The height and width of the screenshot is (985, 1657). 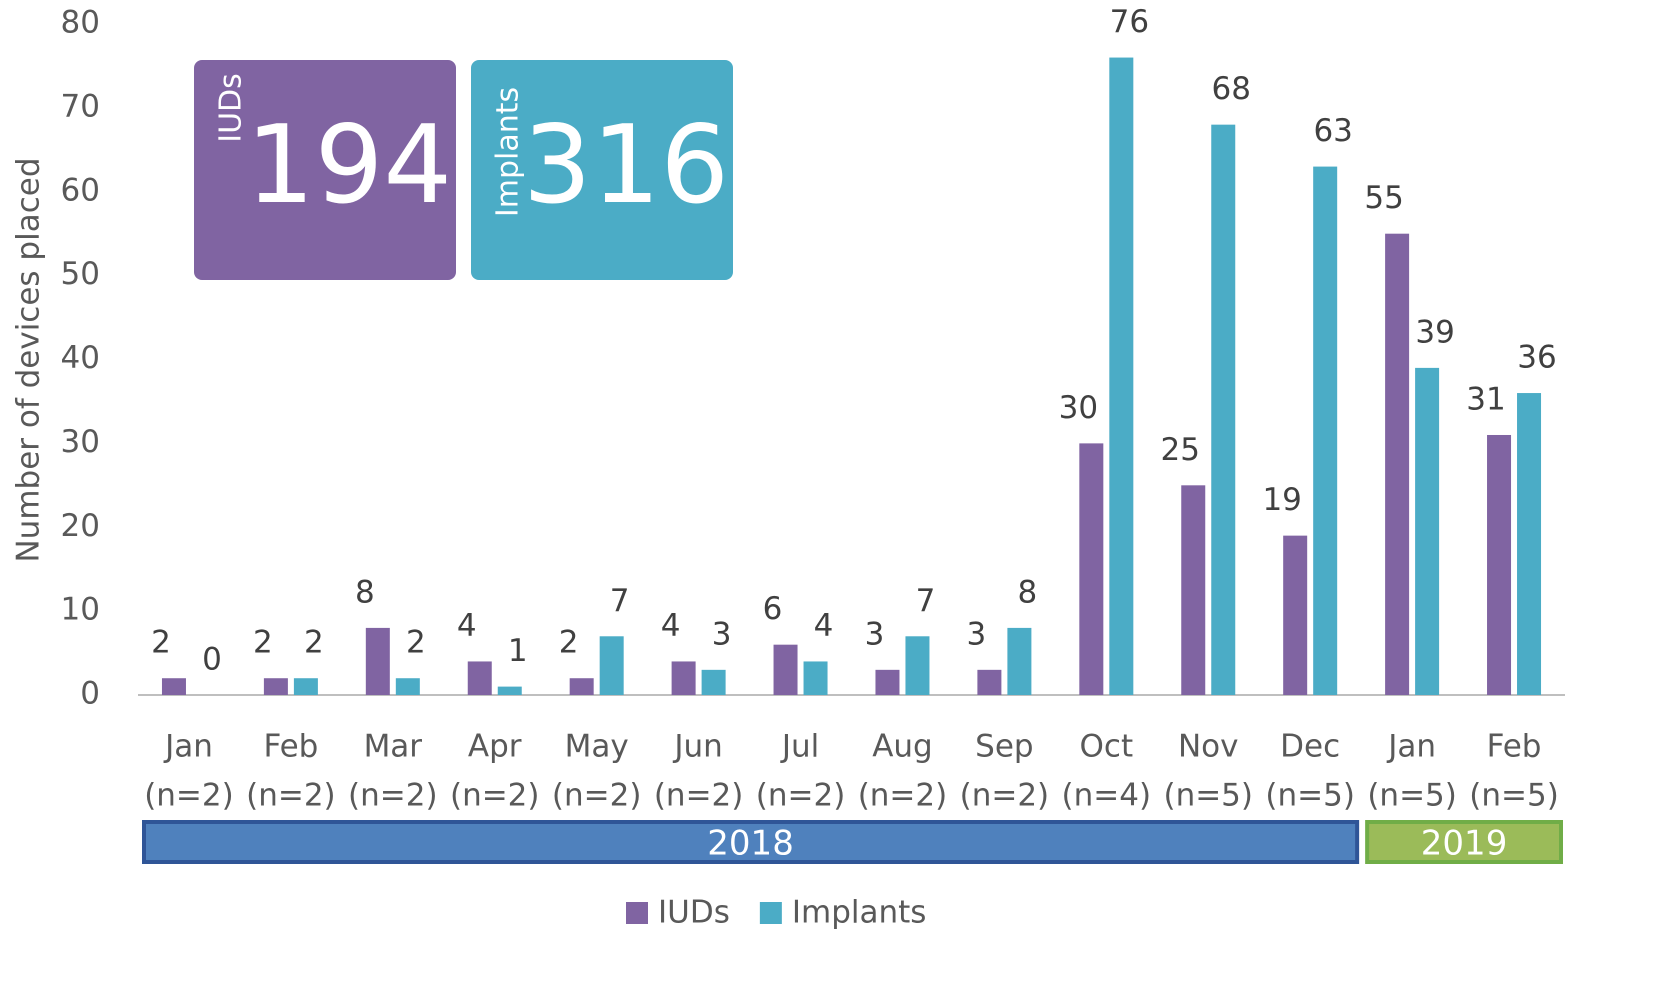 I want to click on x-tick-label: May, so click(x=597, y=747).